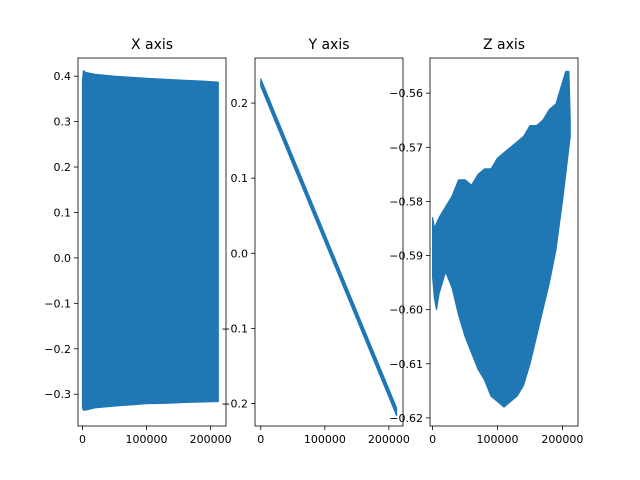 The height and width of the screenshot is (480, 640). What do you see at coordinates (57, 303) in the screenshot?
I see `x-axis-ytick-label: −0.1` at bounding box center [57, 303].